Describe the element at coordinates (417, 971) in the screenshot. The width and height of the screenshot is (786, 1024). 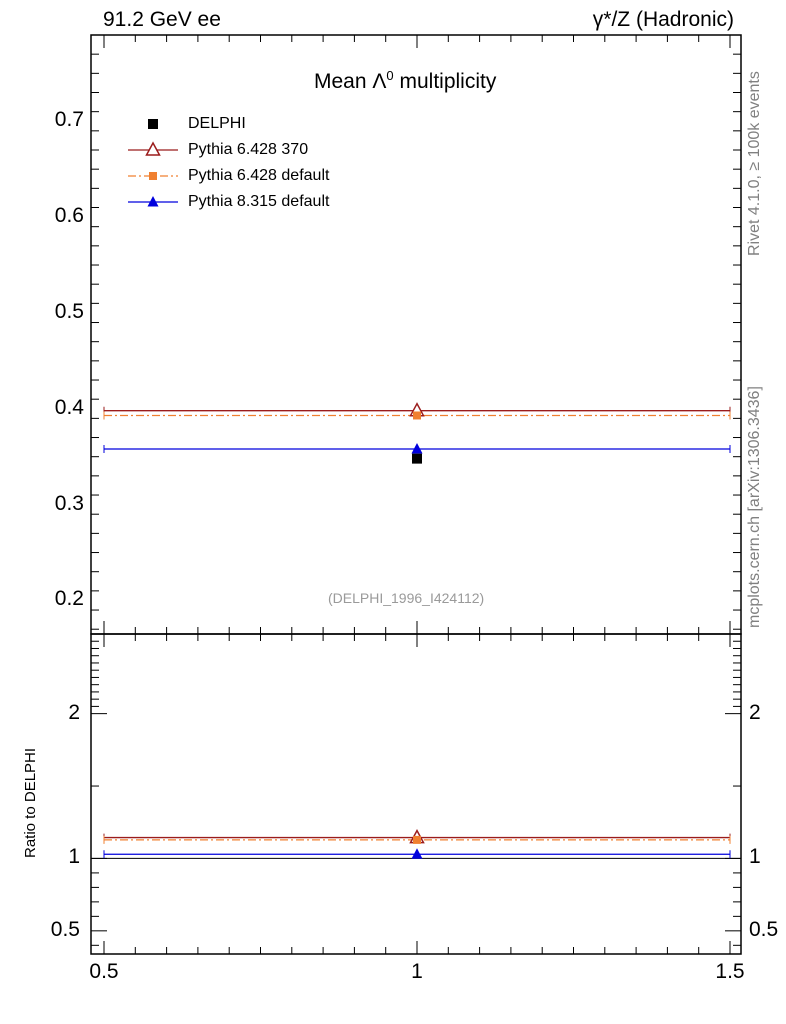
I see `x-tick-label-1: 1` at that location.